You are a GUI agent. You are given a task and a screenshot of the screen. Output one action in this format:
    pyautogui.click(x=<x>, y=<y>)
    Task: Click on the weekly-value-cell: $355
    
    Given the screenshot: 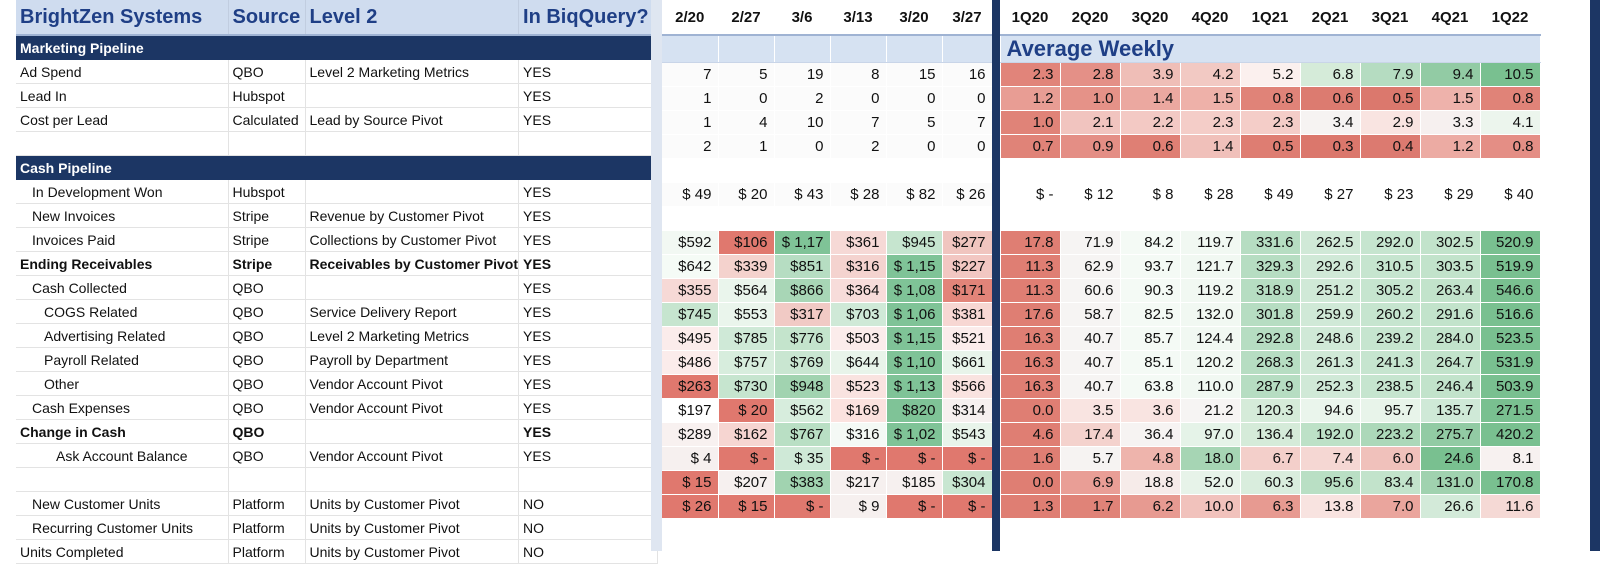 What is the action you would take?
    pyautogui.click(x=690, y=290)
    